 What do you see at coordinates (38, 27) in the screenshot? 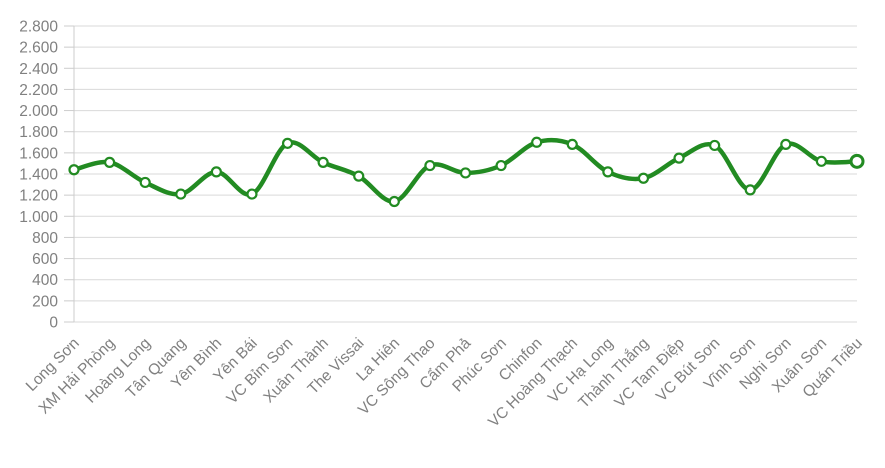
I see `y-tick-label: 2.800` at bounding box center [38, 27].